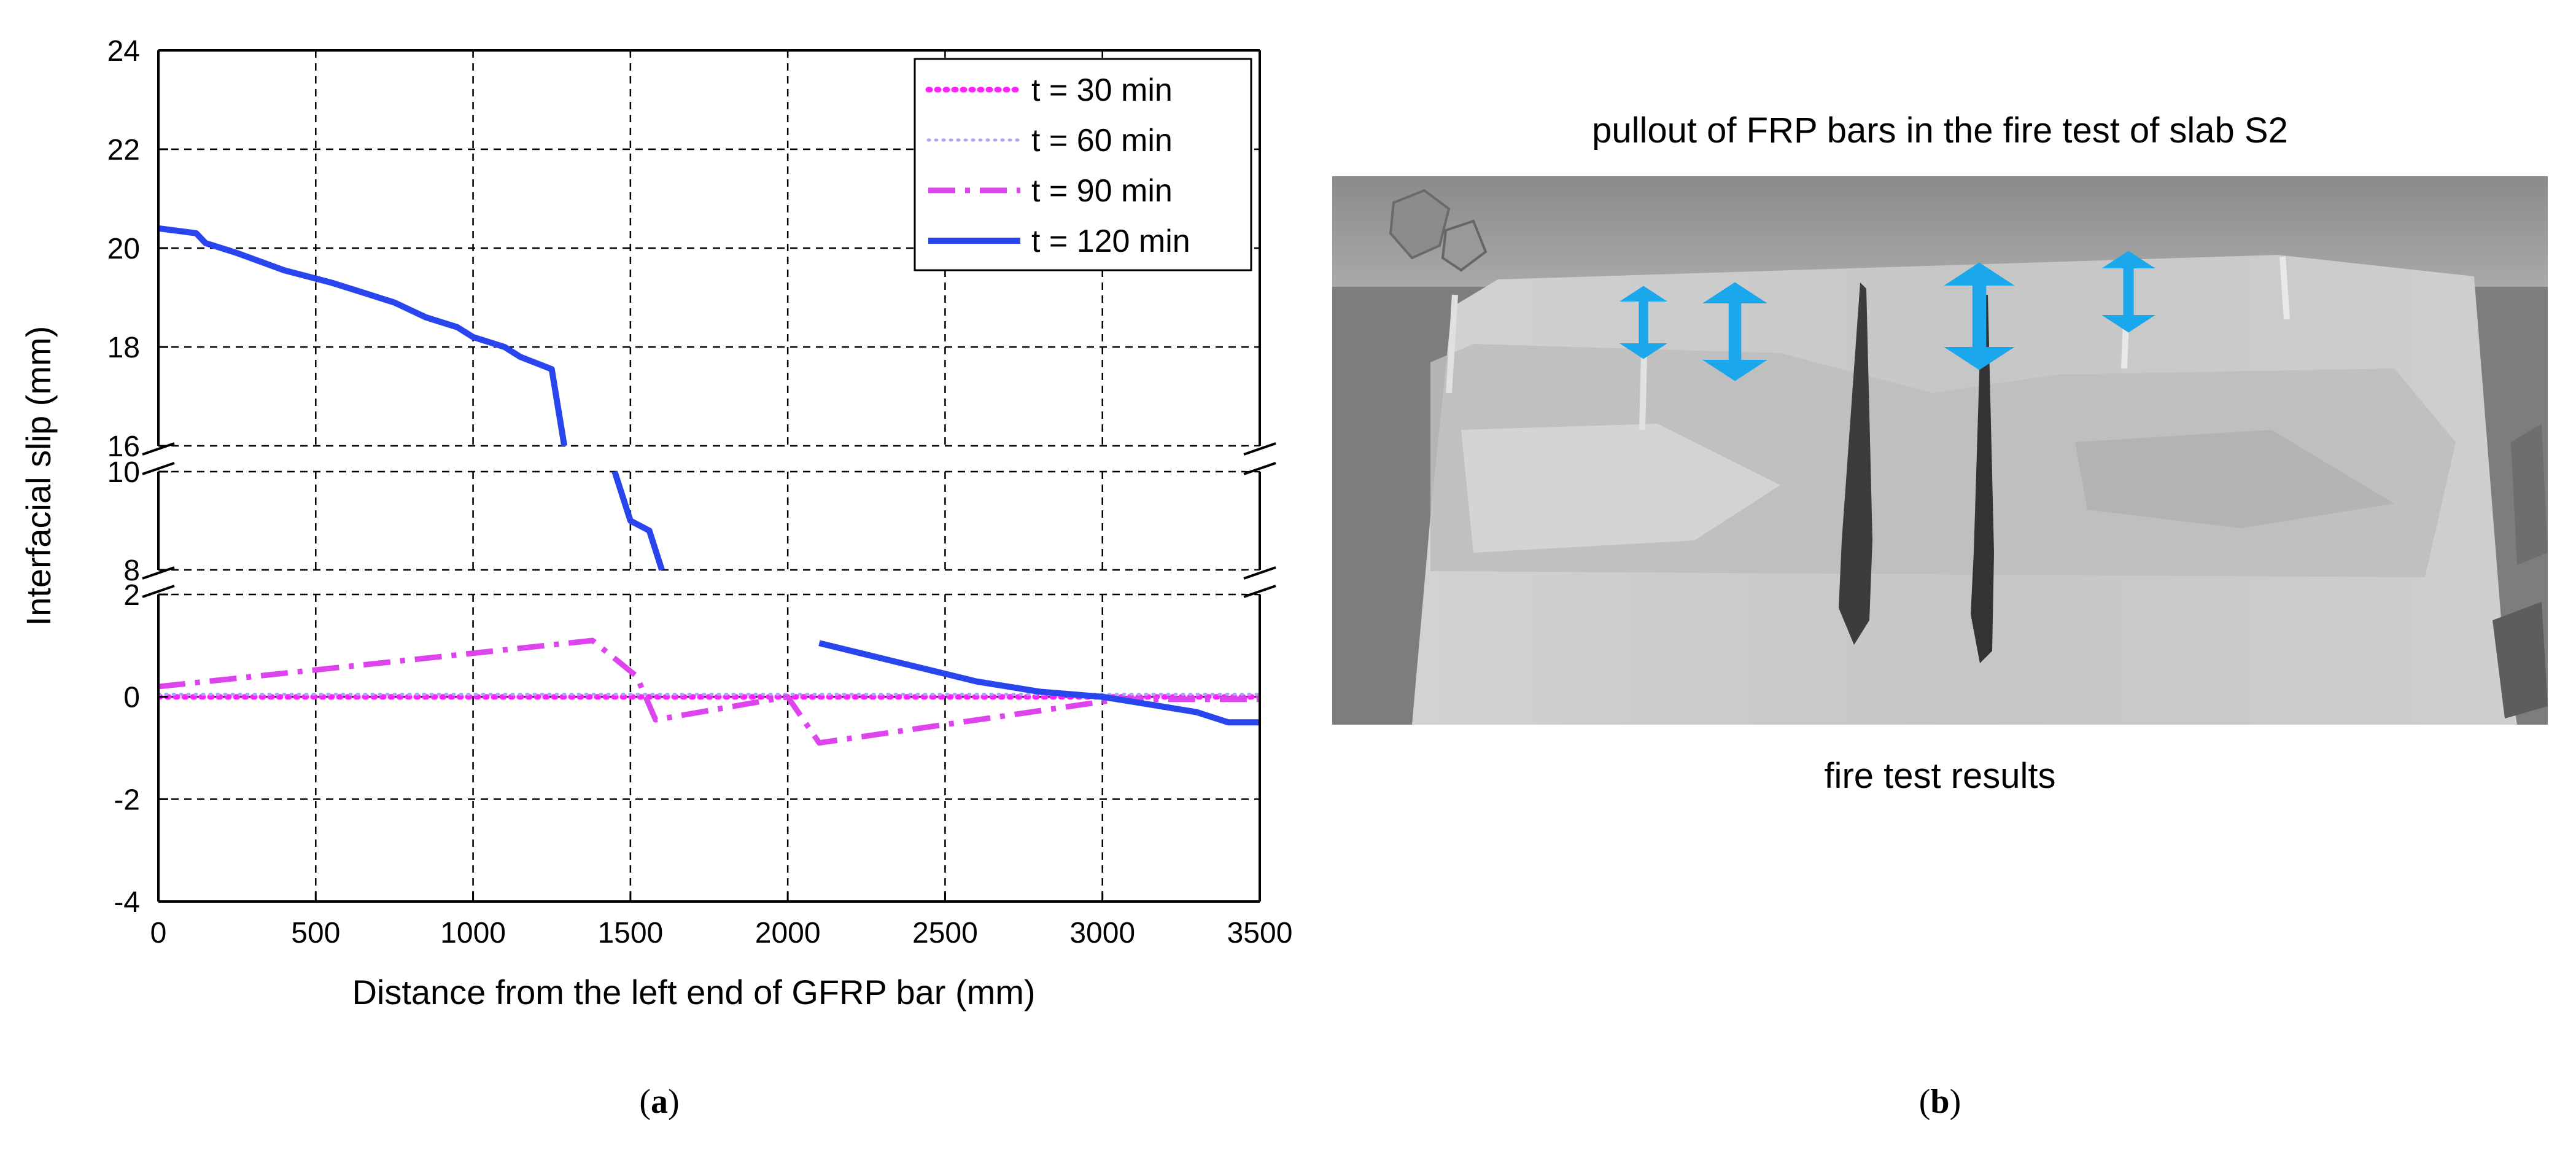  What do you see at coordinates (788, 933) in the screenshot?
I see `x-tick-label: 2000` at bounding box center [788, 933].